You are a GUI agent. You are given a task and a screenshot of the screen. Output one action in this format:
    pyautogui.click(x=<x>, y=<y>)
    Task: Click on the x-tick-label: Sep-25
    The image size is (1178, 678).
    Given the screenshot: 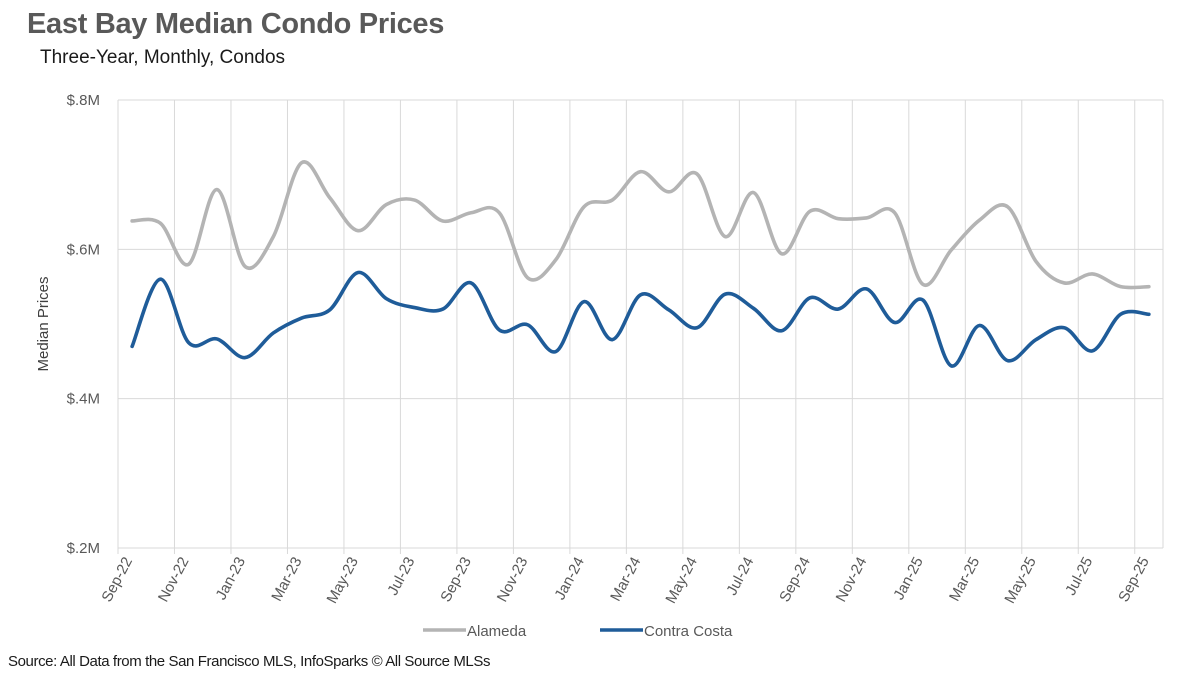 What is the action you would take?
    pyautogui.click(x=1134, y=579)
    